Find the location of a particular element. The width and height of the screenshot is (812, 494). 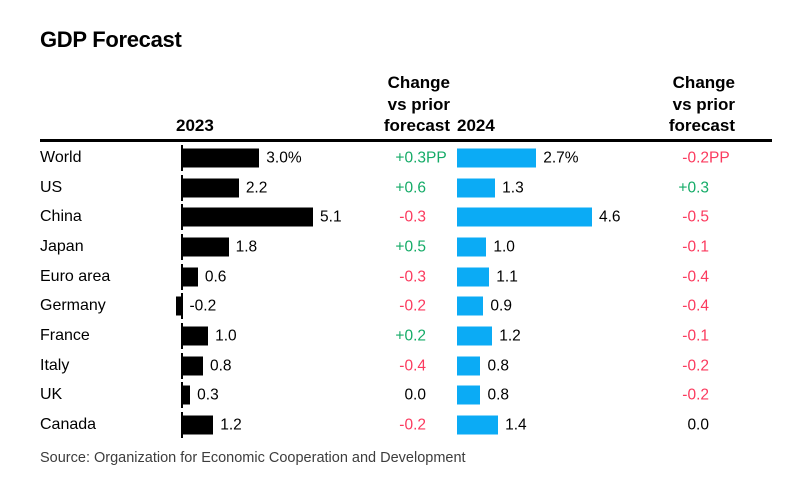

table-row: UK 0.3 0.0 0.8 -0.2 is located at coordinates (406, 396).